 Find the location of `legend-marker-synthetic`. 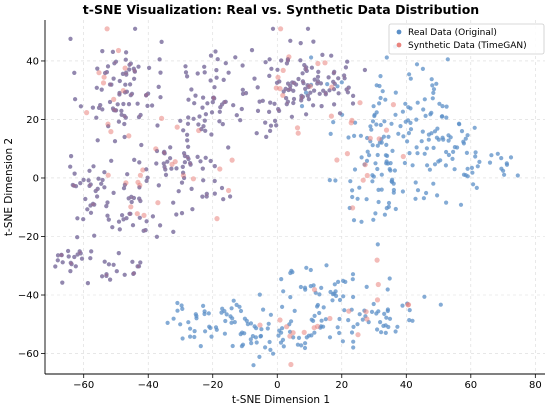

legend-marker-synthetic is located at coordinates (399, 45).